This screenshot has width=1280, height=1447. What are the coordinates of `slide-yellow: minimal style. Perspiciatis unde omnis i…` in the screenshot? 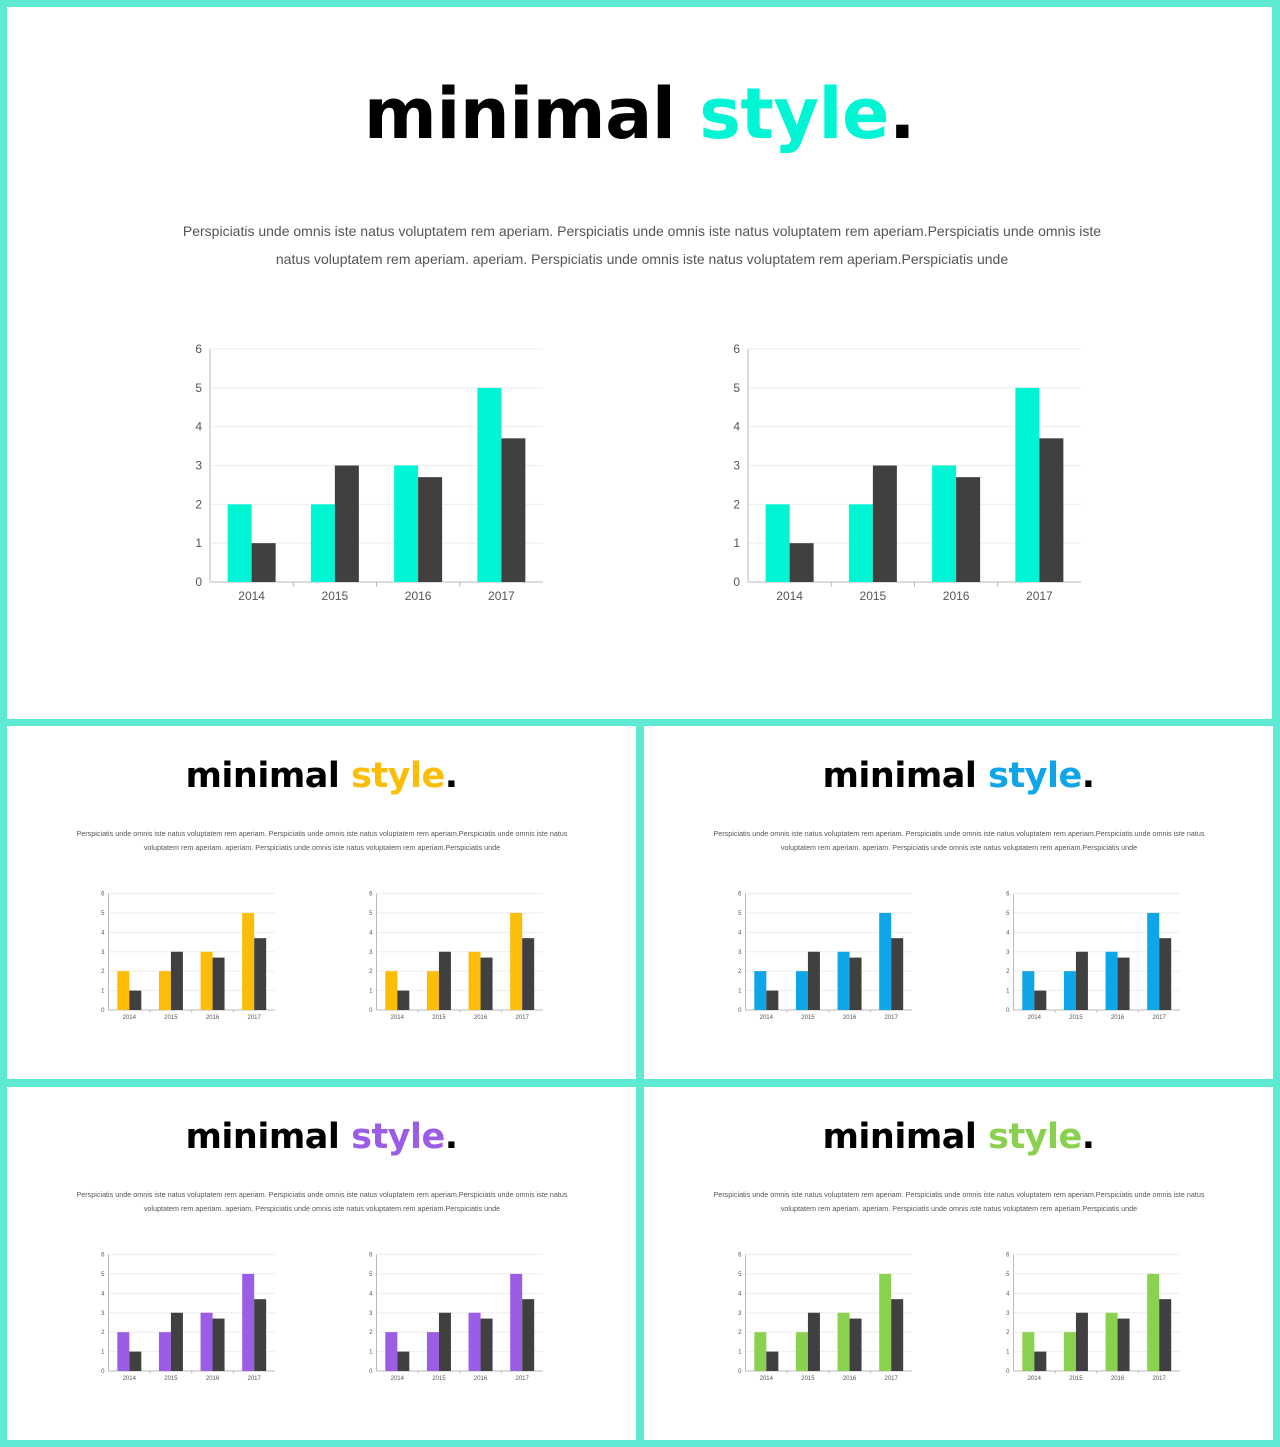 It's located at (321, 902).